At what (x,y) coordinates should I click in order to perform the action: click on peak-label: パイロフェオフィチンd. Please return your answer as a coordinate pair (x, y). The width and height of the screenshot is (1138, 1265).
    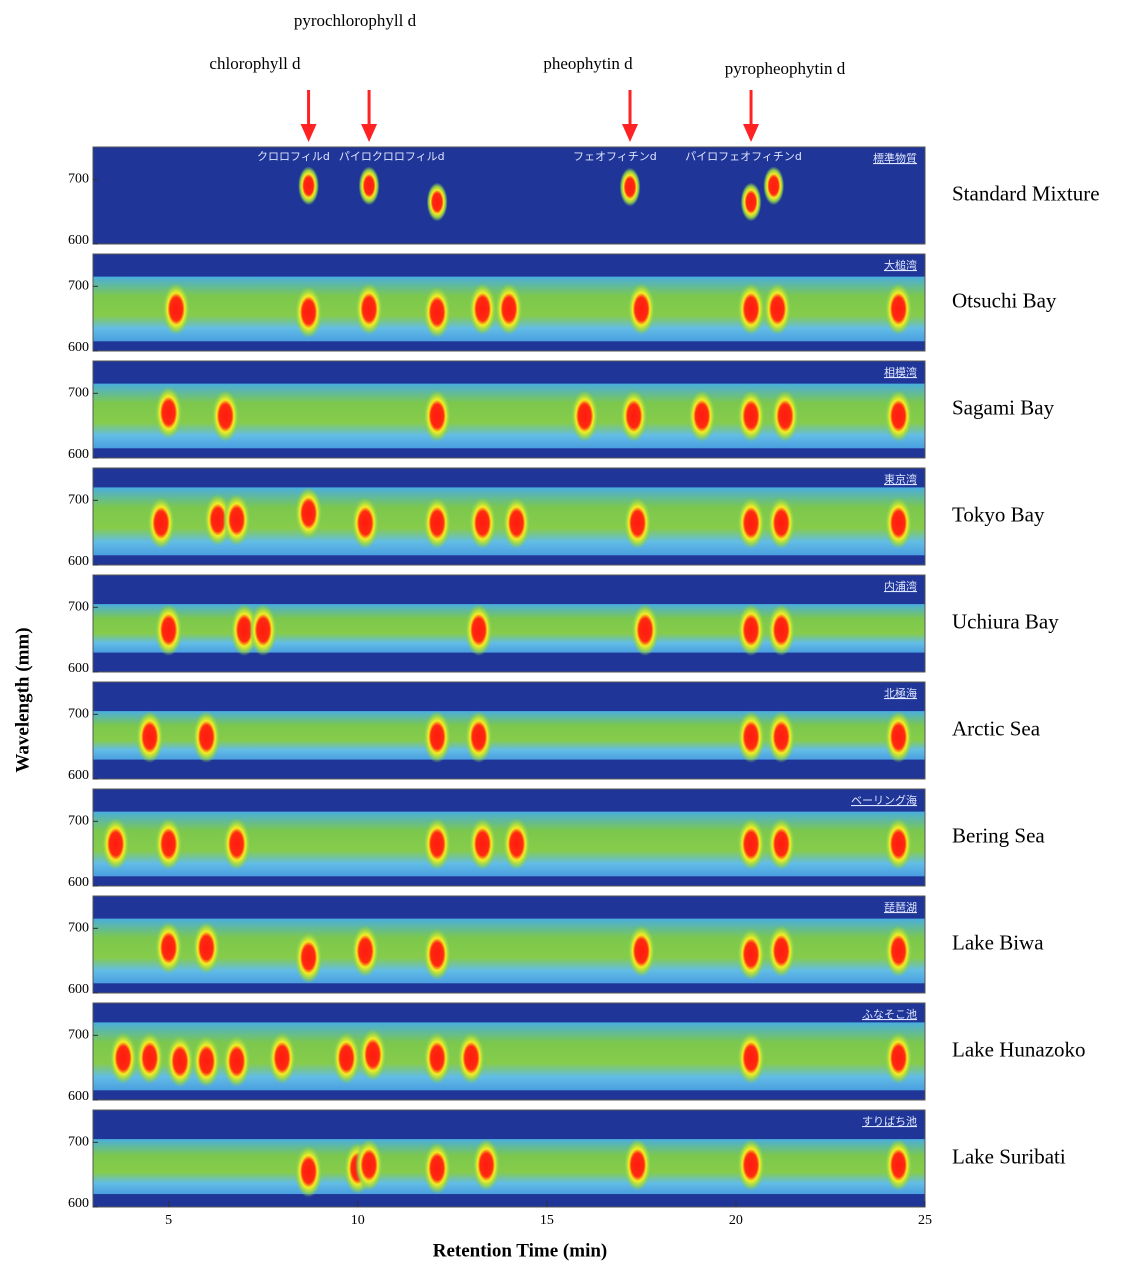
    Looking at the image, I should click on (743, 156).